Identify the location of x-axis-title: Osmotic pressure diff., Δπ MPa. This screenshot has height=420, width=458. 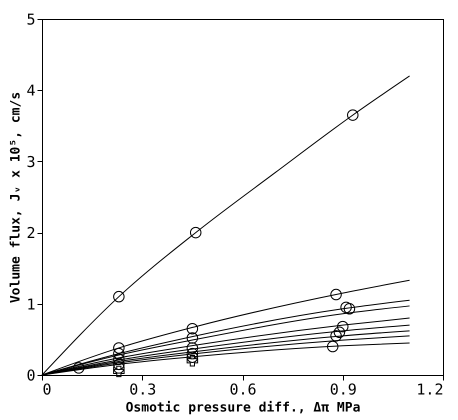
(243, 408).